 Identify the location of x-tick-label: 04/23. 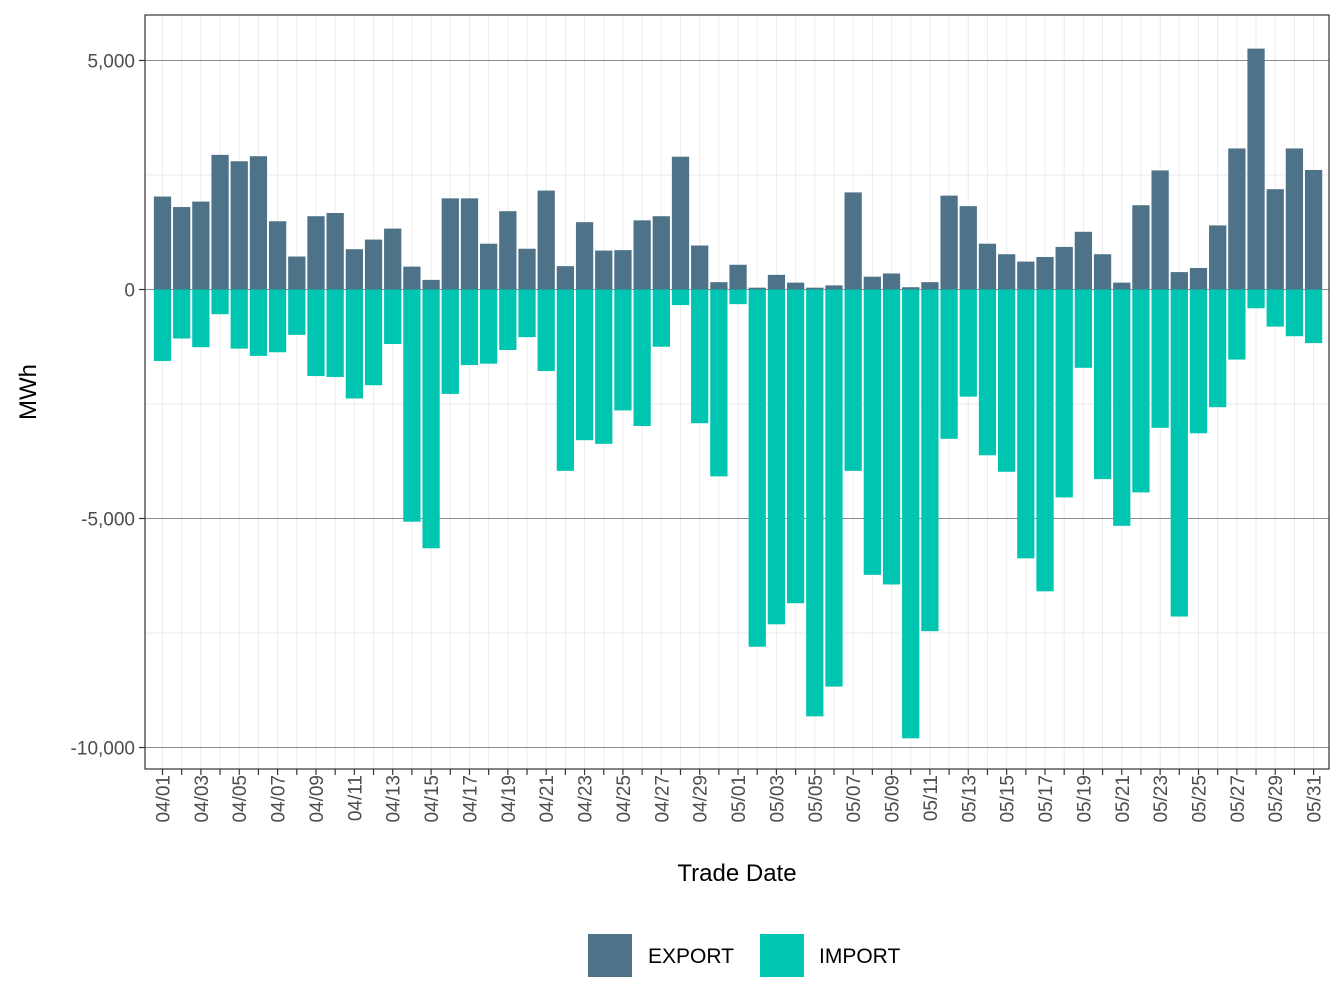
(586, 799).